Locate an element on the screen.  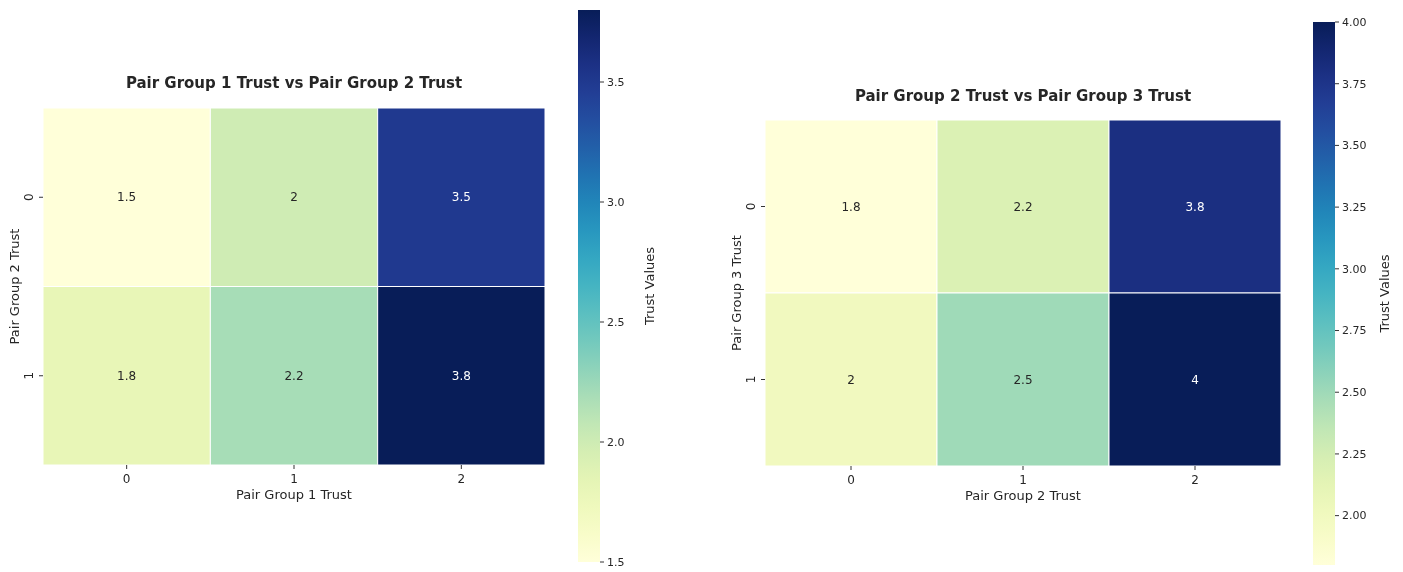
color-bar-label: 2.00 is located at coordinates (1354, 516).